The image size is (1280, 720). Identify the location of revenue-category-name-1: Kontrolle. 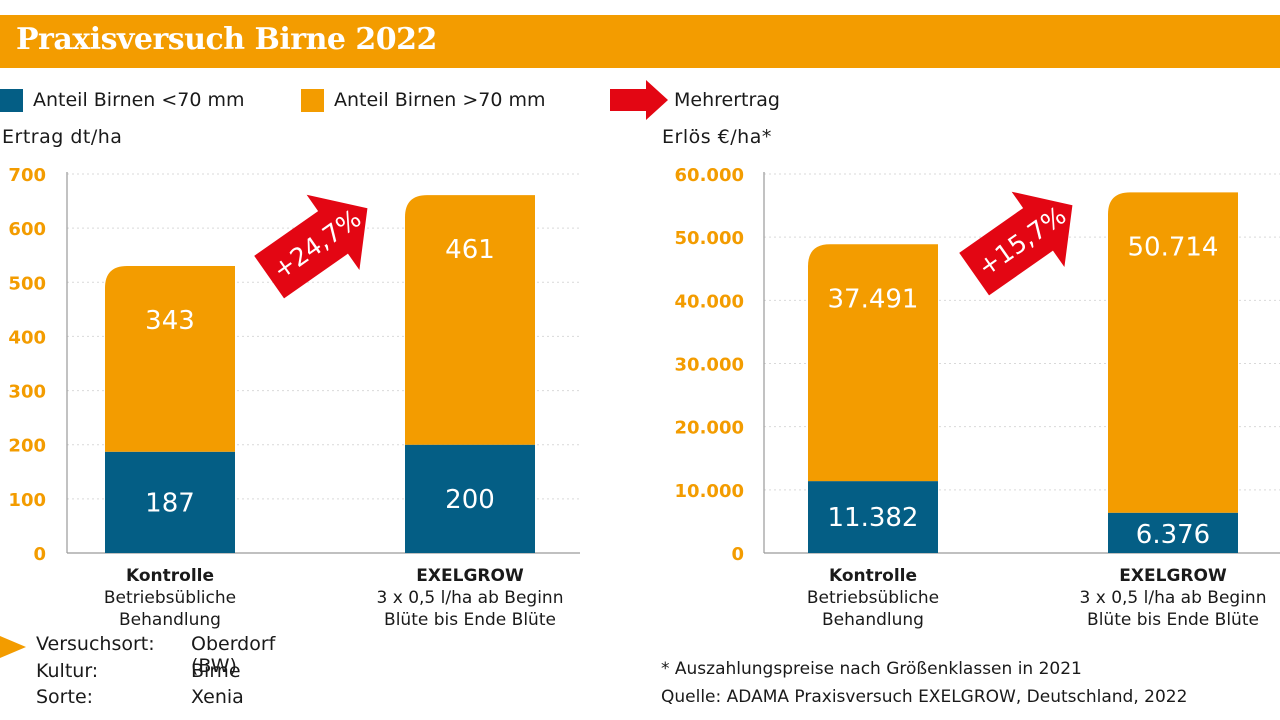
(873, 576).